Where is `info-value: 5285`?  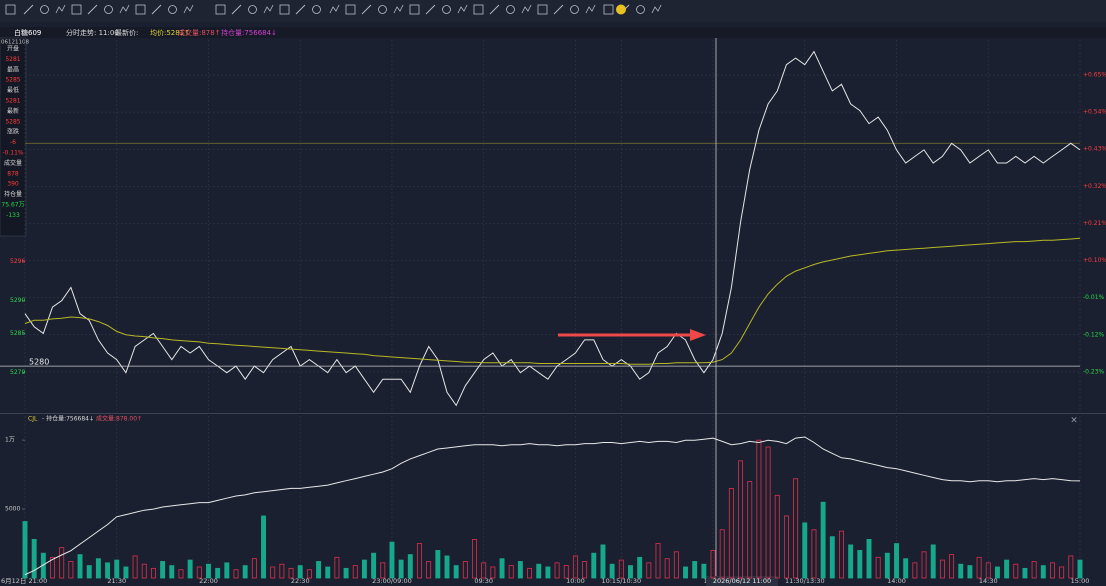 info-value: 5285 is located at coordinates (12, 80).